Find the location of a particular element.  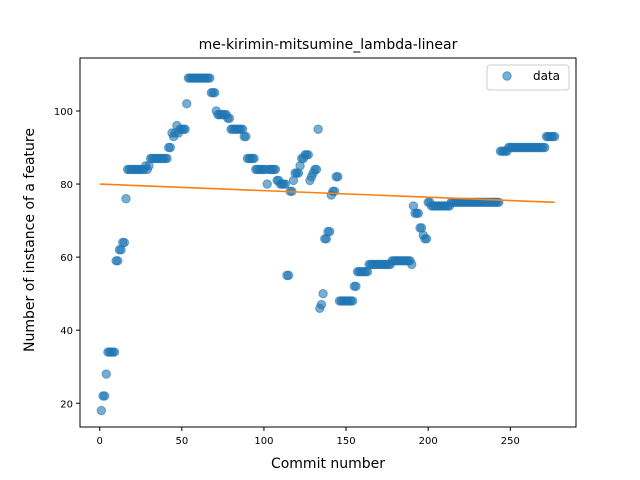

legend-box is located at coordinates (528, 77).